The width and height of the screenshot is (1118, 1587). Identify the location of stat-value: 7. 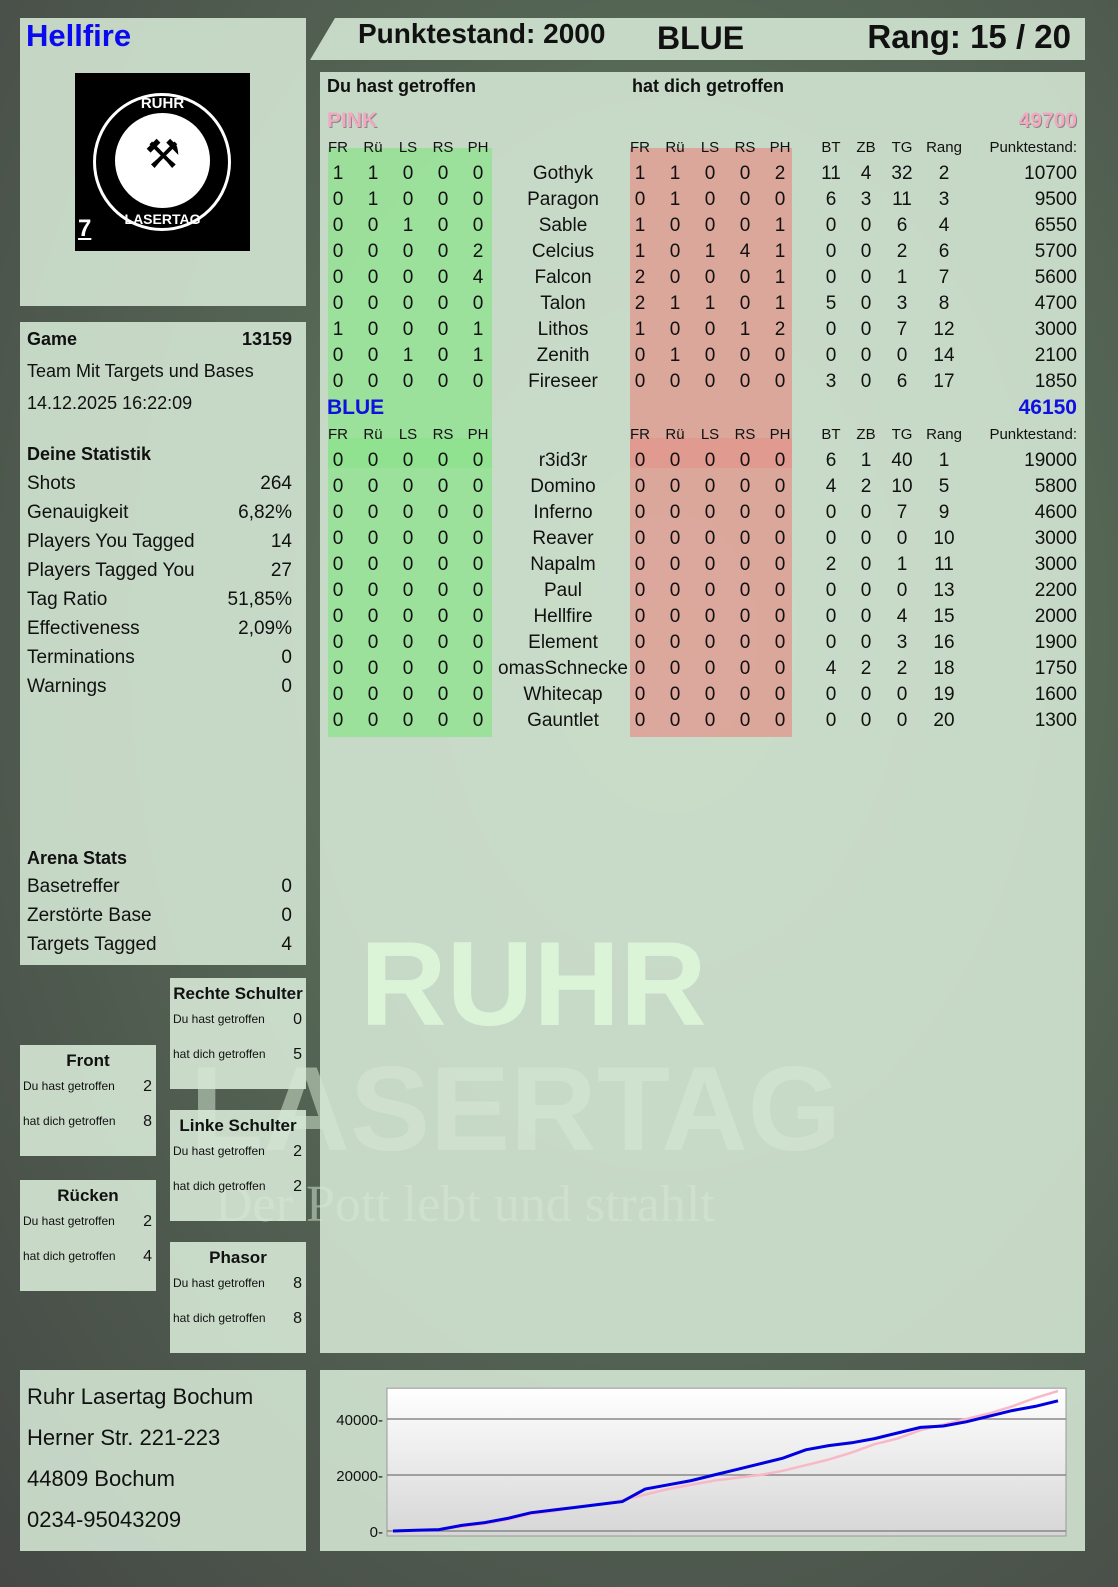
(944, 277).